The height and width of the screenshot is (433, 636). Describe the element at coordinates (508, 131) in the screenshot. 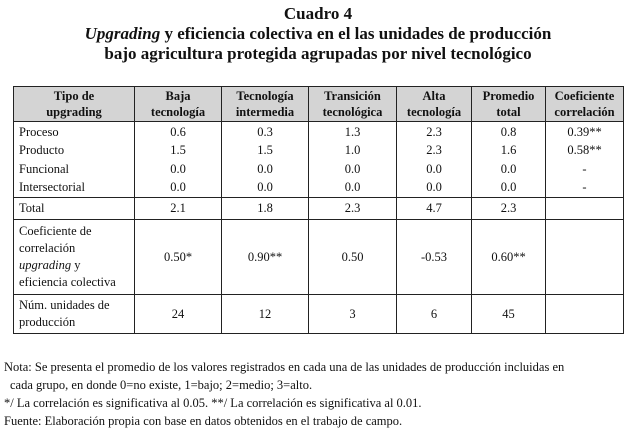

I see `table-cell: 0.8` at that location.